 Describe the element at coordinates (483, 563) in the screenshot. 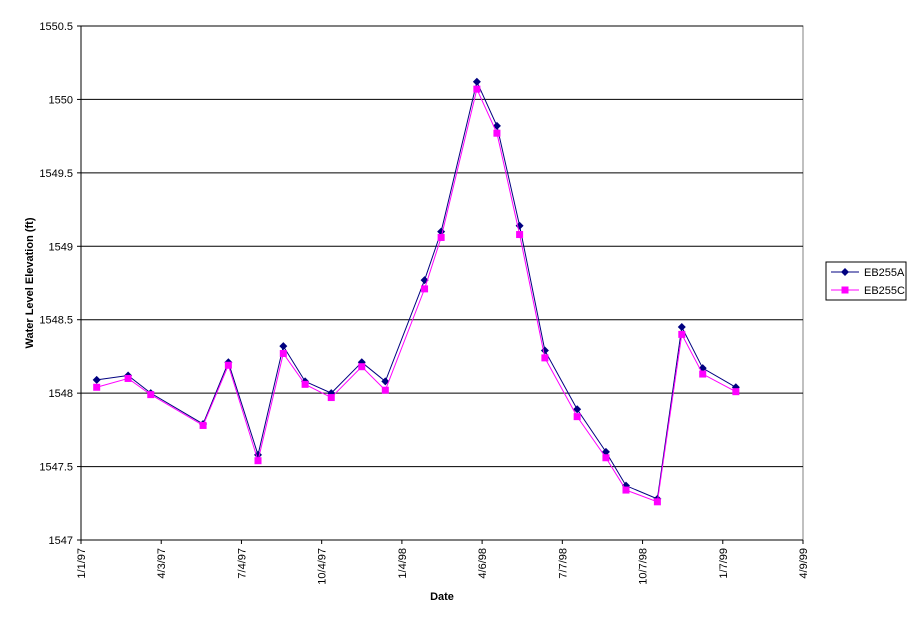

I see `x-tick-label: 4/6/98` at that location.